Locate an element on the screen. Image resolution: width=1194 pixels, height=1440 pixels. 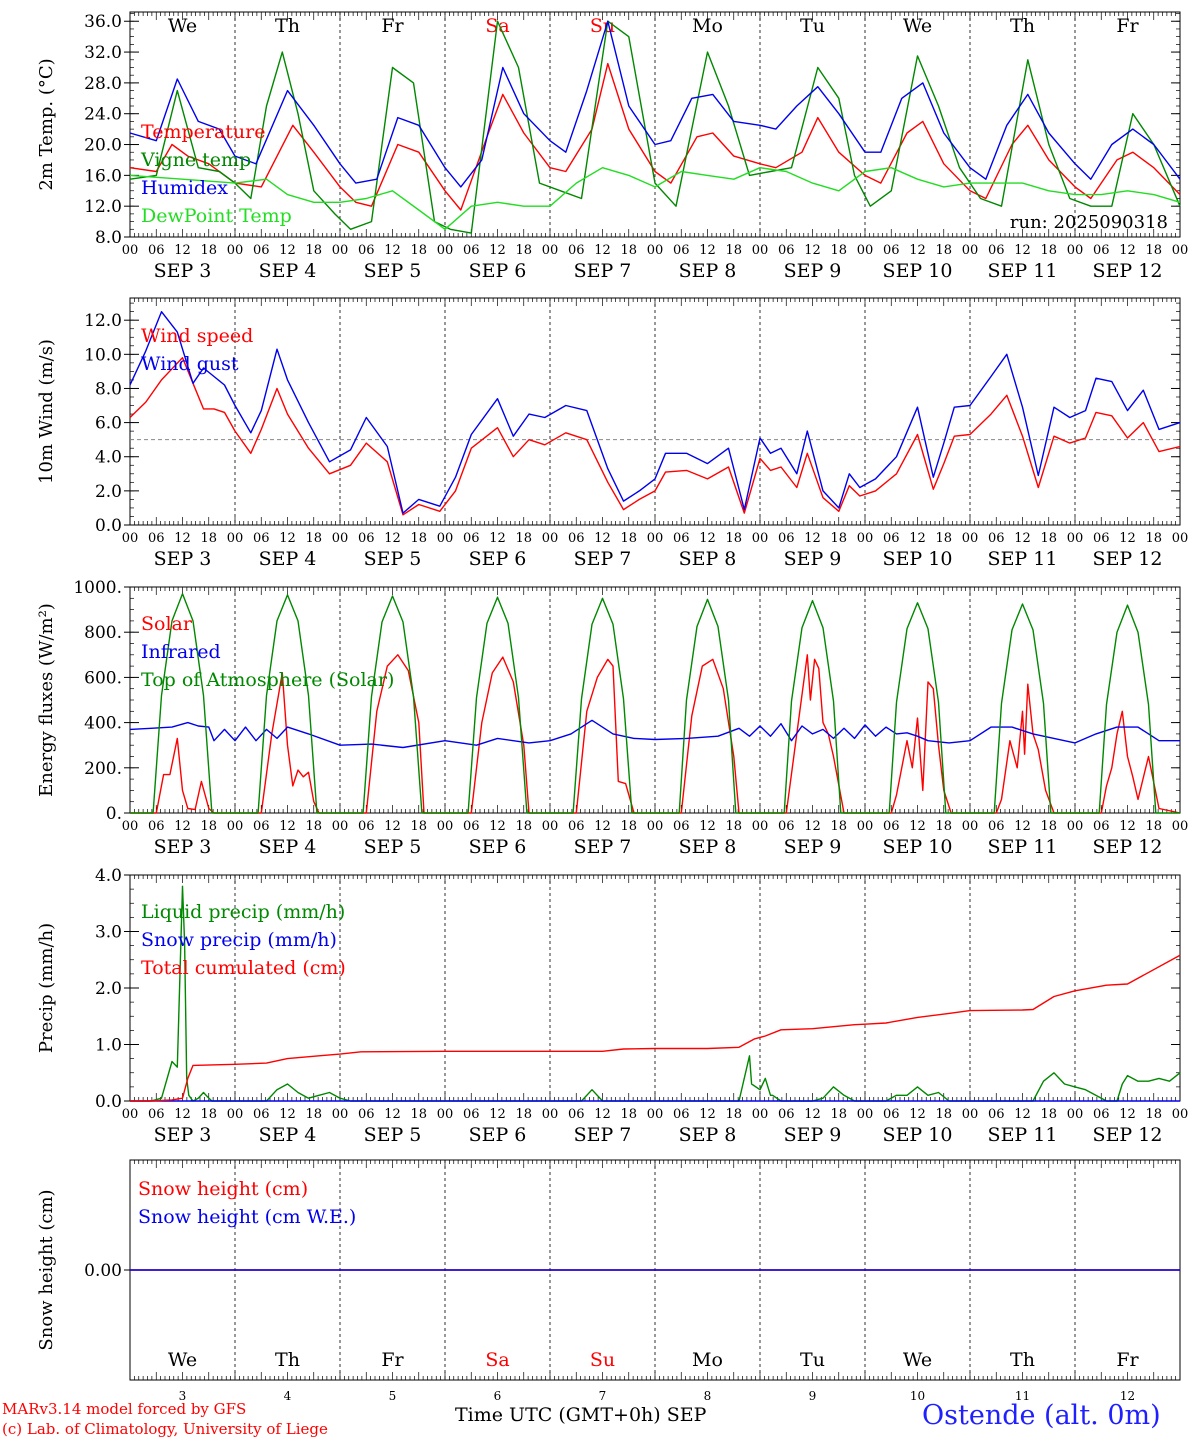
snow-y-tick-label: 0.00 is located at coordinates (103, 1271).